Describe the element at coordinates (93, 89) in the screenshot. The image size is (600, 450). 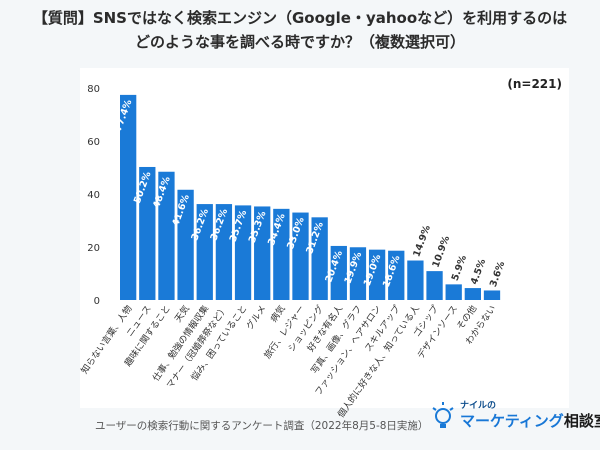
I see `y-tick-label: 80` at that location.